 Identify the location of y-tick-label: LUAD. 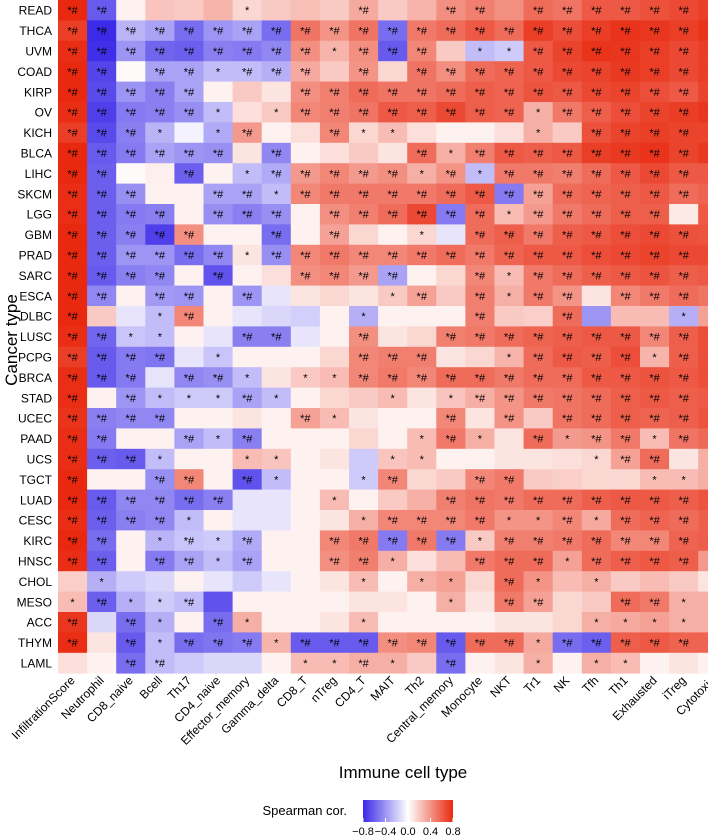
(36, 500).